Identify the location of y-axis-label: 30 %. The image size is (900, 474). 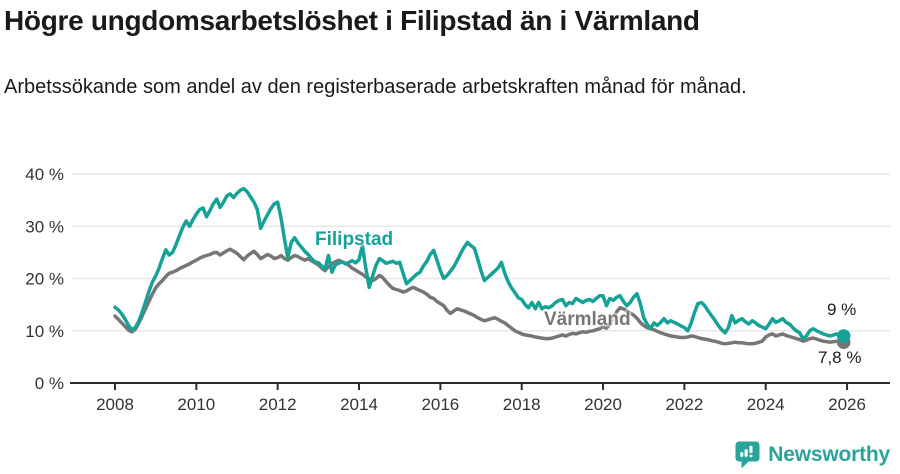
(44, 226).